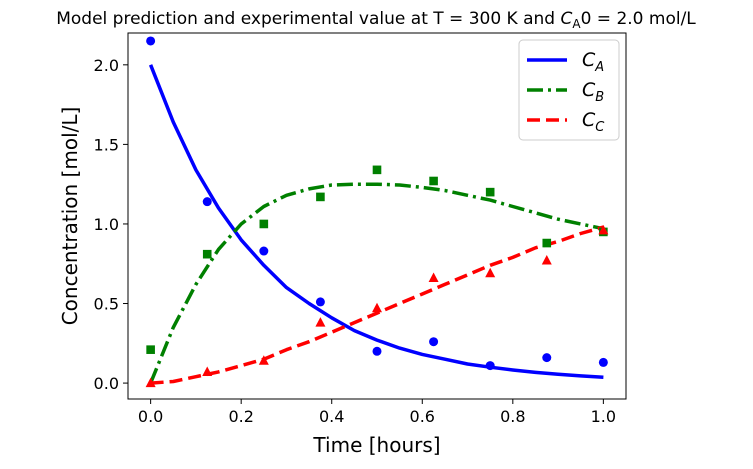 The image size is (753, 469). What do you see at coordinates (593, 122) in the screenshot?
I see `legend-label-c: CC` at bounding box center [593, 122].